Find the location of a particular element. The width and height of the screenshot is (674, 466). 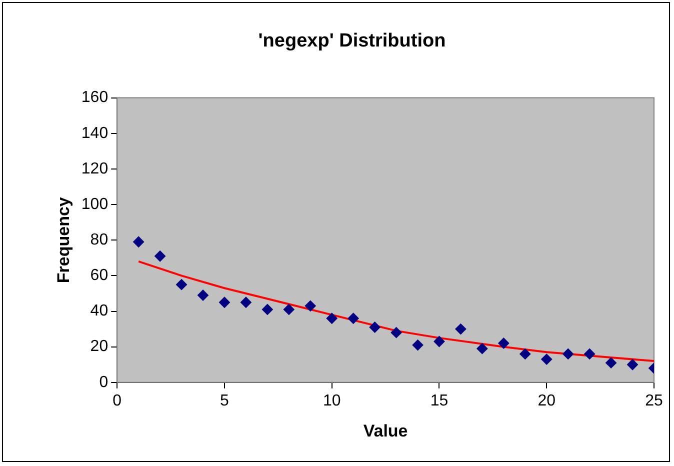

x-tick-label: 15 is located at coordinates (439, 401).